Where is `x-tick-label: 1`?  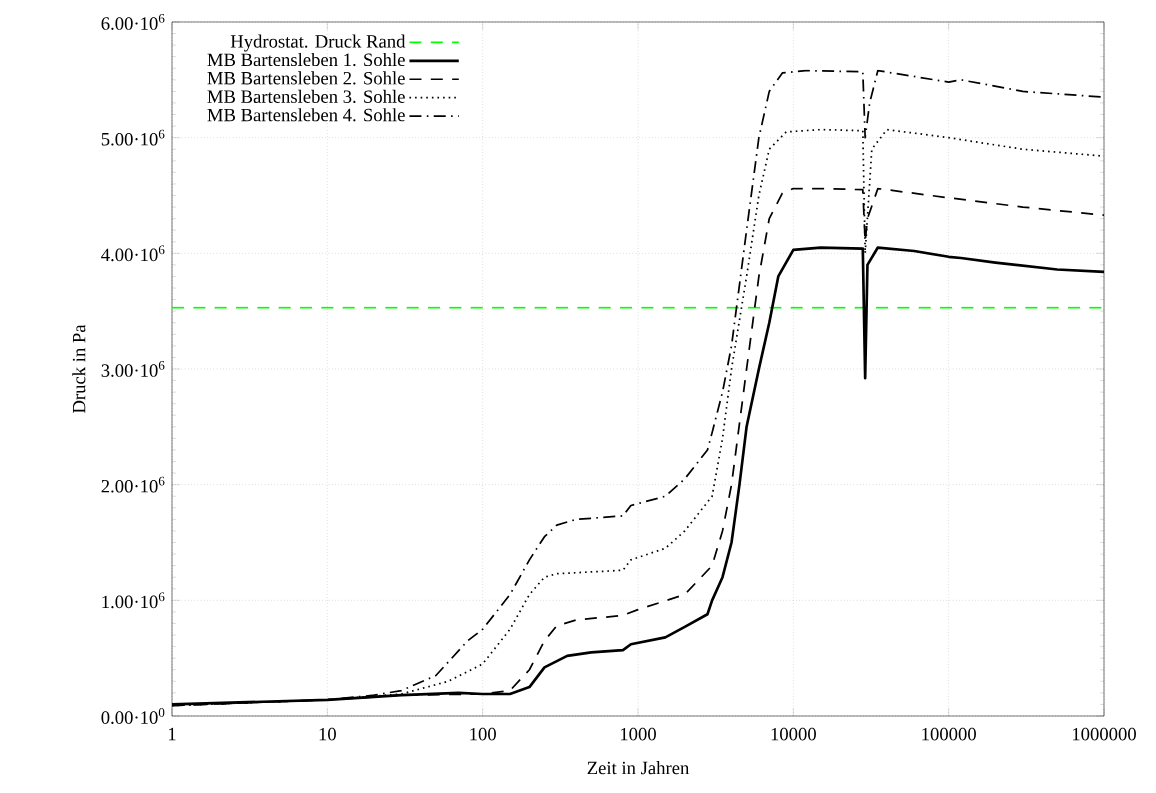 x-tick-label: 1 is located at coordinates (172, 734).